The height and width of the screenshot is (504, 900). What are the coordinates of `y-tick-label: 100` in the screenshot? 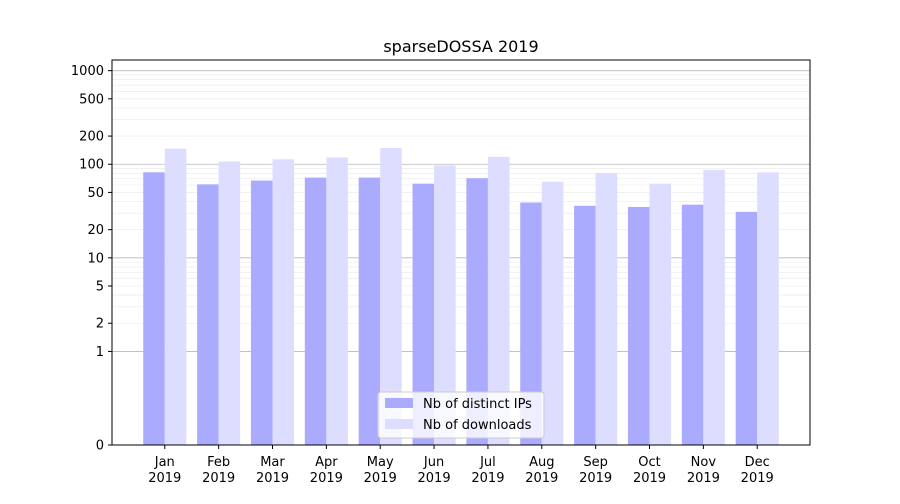 It's located at (91, 165).